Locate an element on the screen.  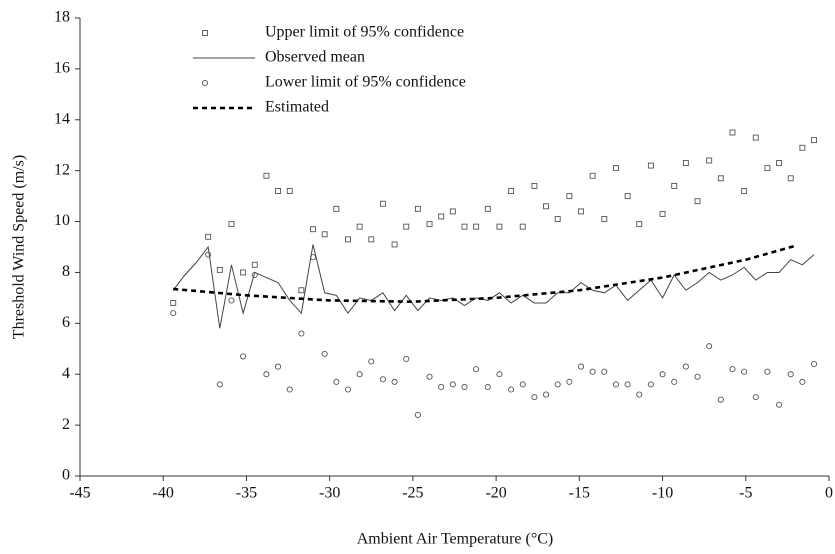
x-tick-label: -15 is located at coordinates (579, 493).